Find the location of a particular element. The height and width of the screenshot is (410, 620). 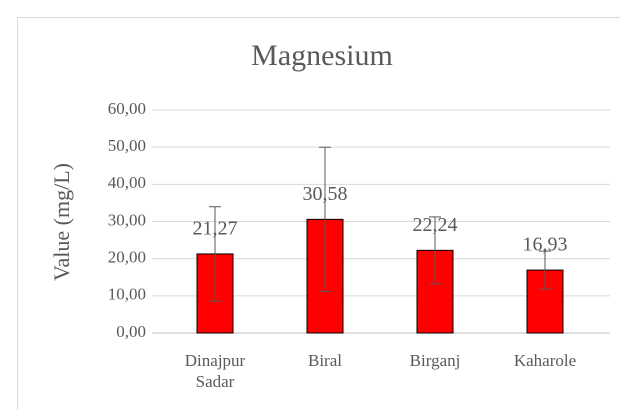

chart-title: Magnesium is located at coordinates (322, 55).